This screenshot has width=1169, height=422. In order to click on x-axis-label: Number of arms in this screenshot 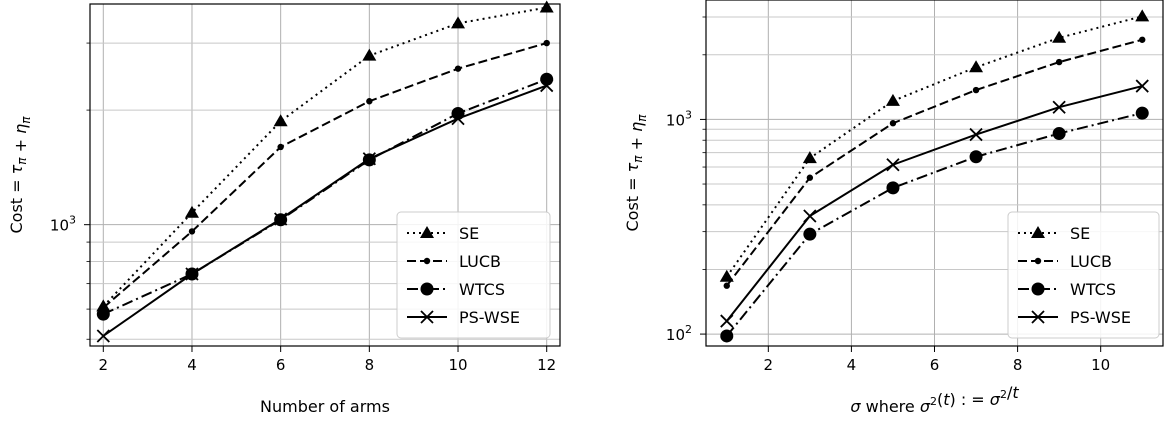, I will do `click(325, 406)`.